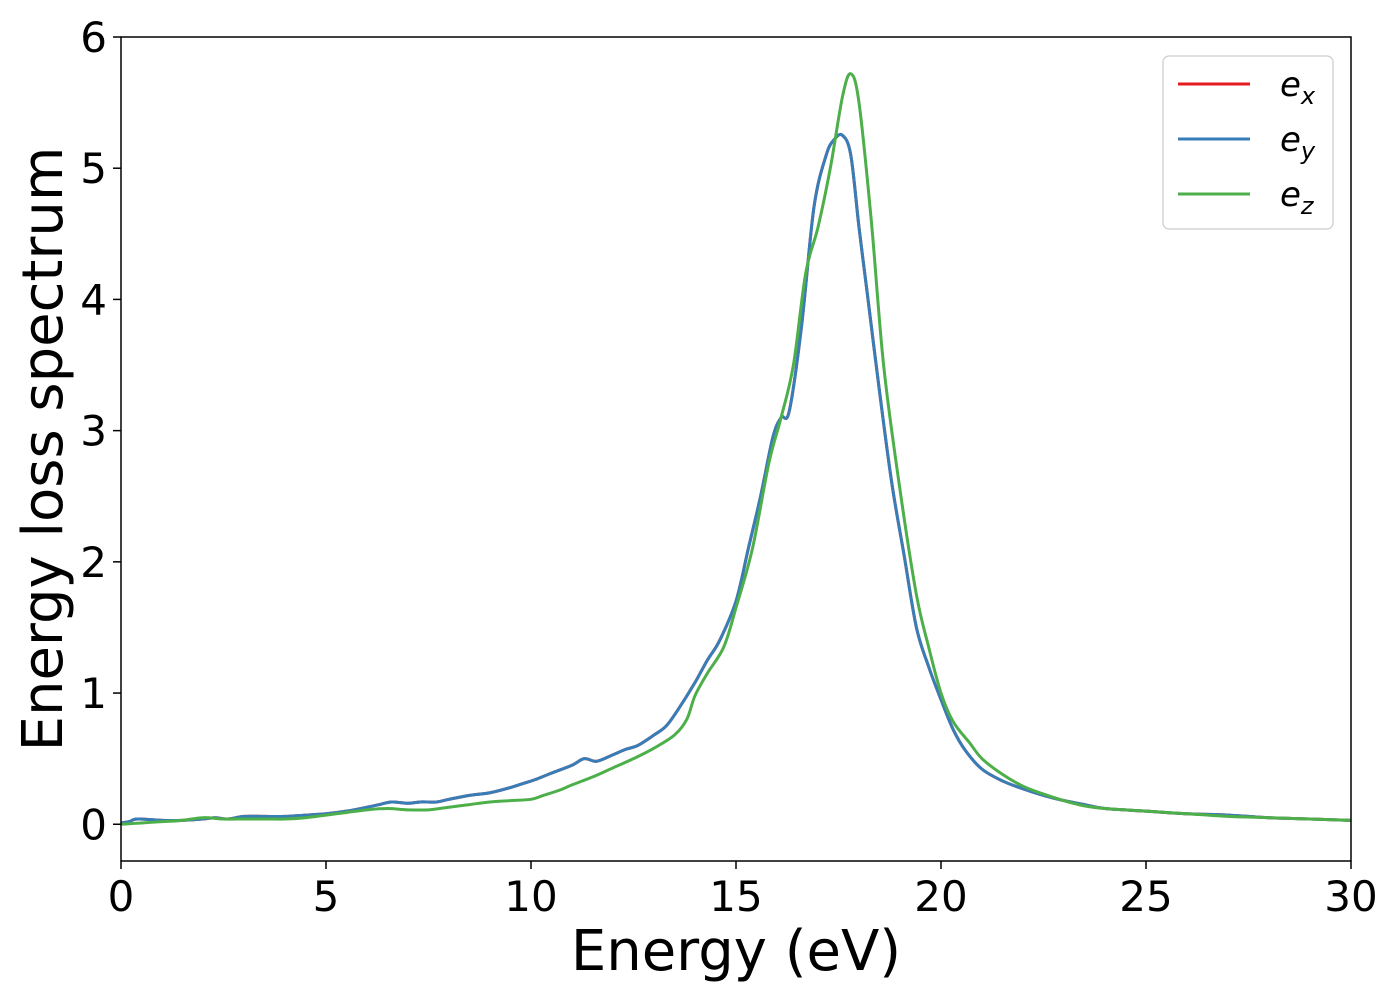 The height and width of the screenshot is (1000, 1400). I want to click on x-tick-label: 15, so click(735, 896).